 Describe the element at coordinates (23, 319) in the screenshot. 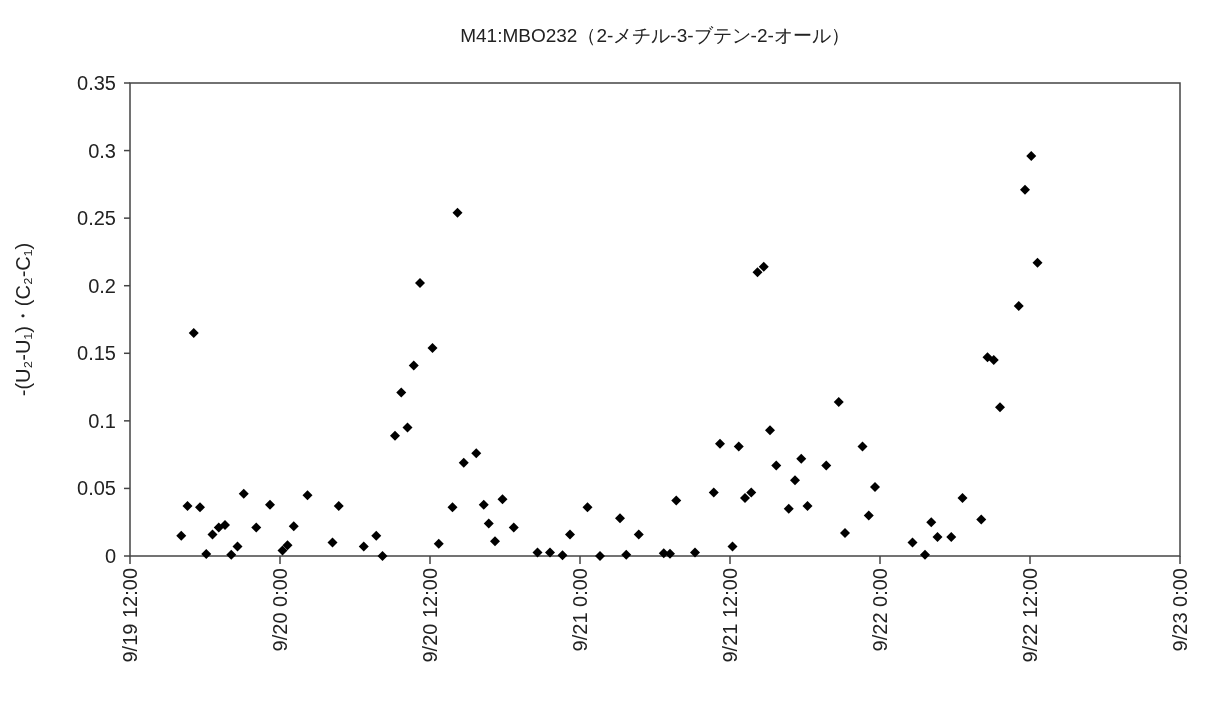

I see `y-axis-title: -(U₂-U₁)・(C₂-C₁)` at that location.